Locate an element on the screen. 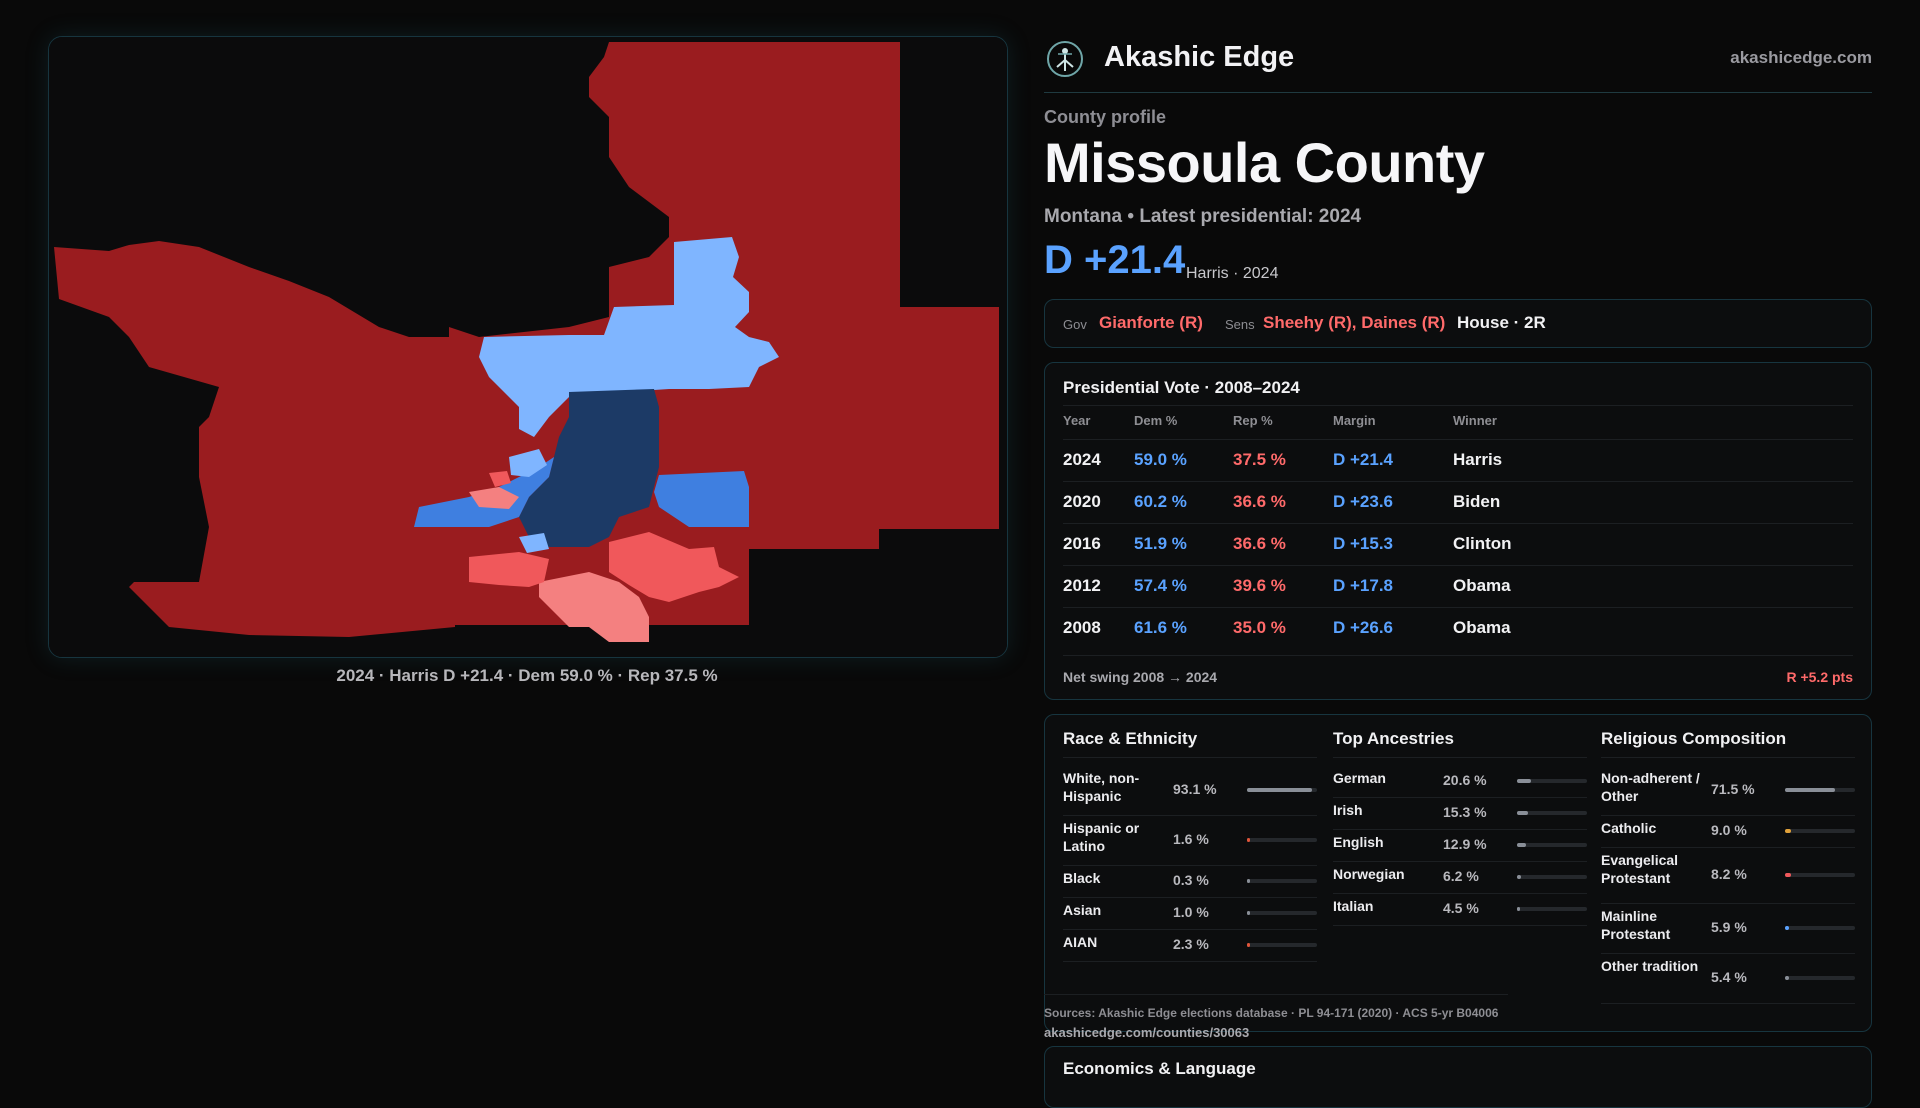 The height and width of the screenshot is (1108, 1920). religion-value: 5.4 % is located at coordinates (1729, 977).